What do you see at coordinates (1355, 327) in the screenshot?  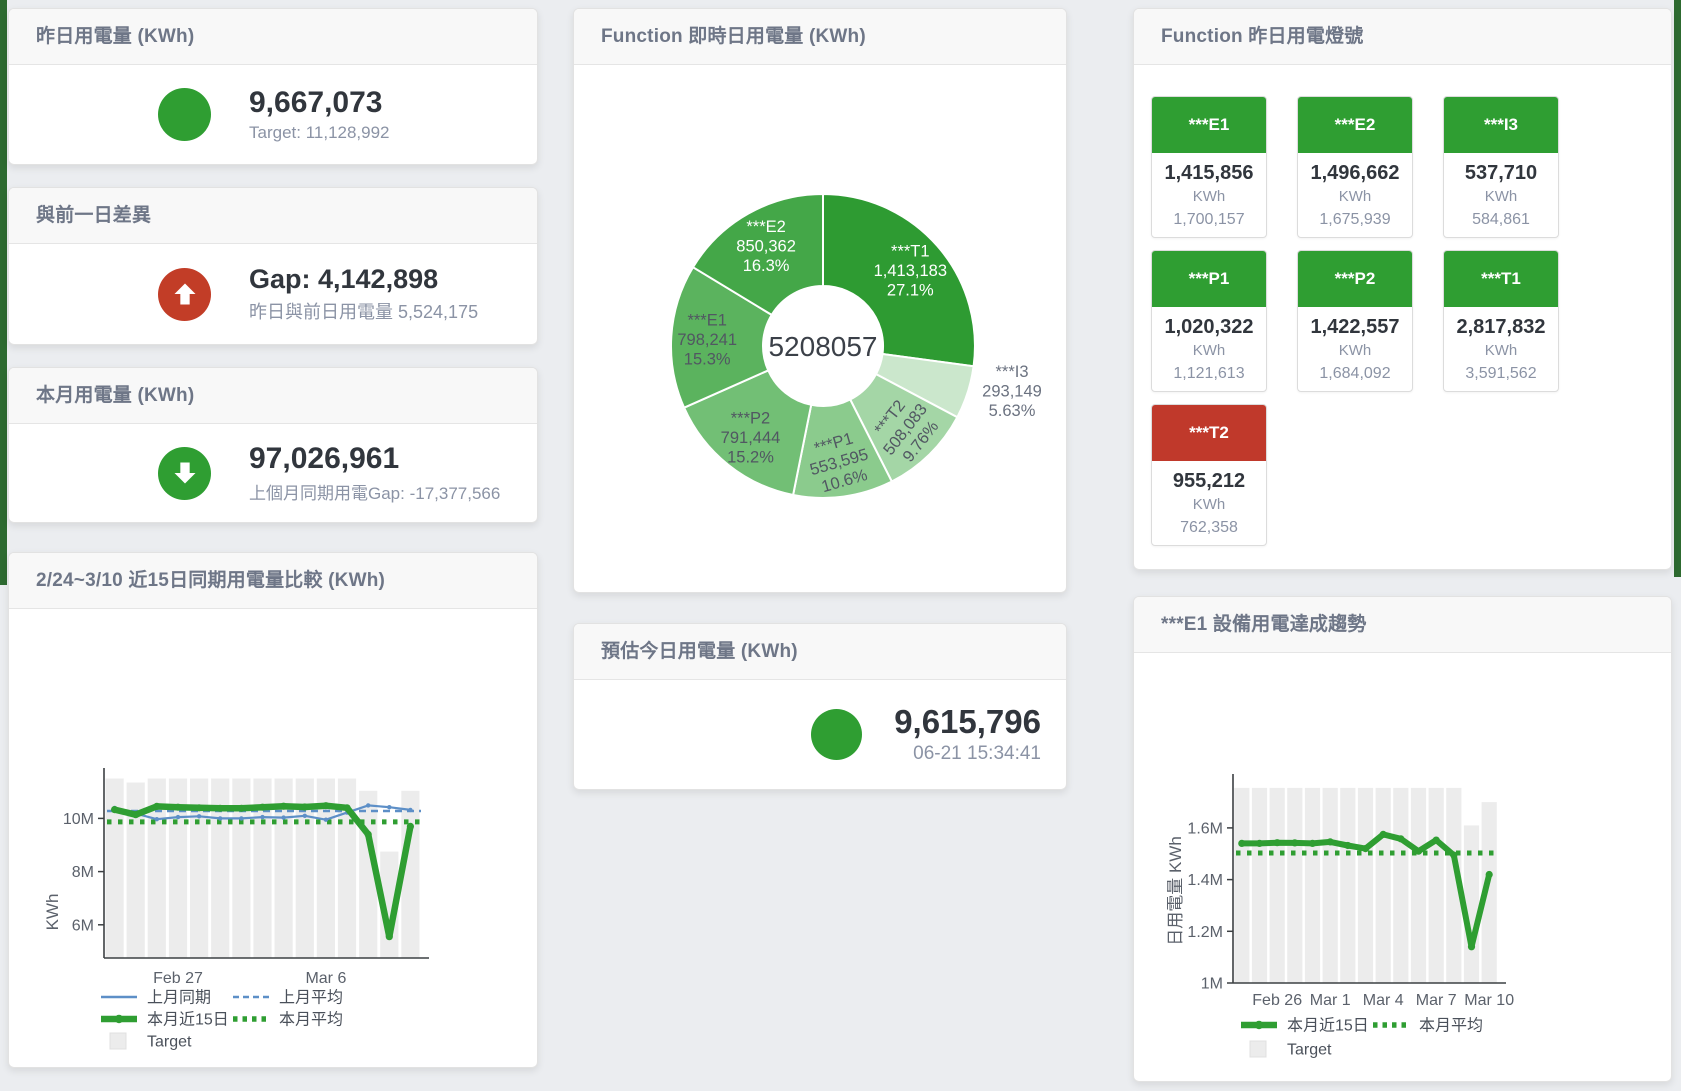 I see `tile-value: 1,422,557` at bounding box center [1355, 327].